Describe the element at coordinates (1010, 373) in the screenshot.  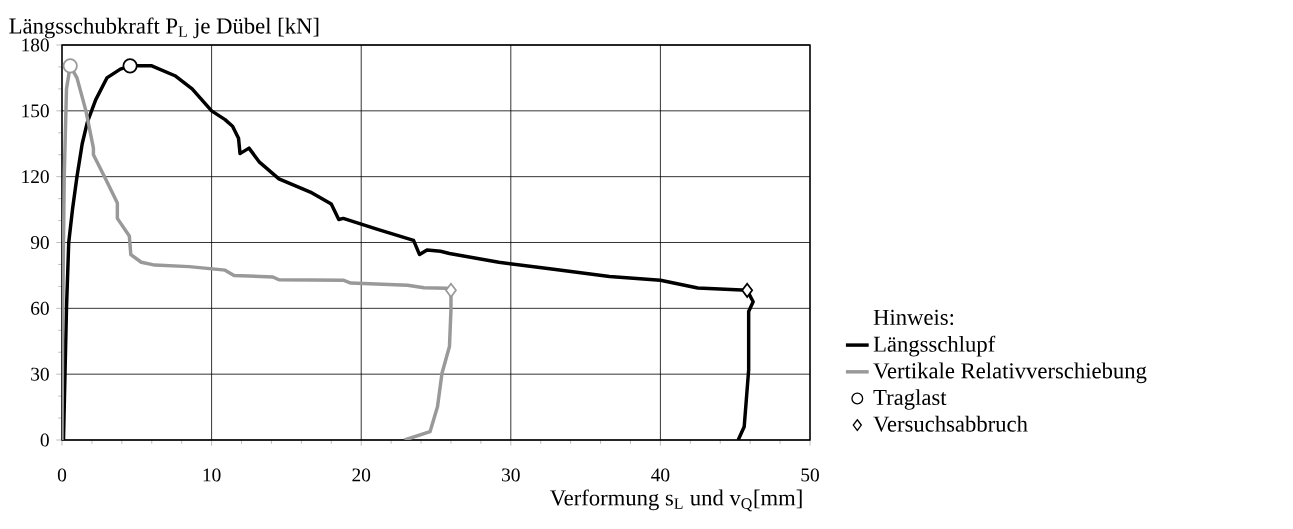
I see `legend-label: Vertikale Relativverschiebung` at that location.